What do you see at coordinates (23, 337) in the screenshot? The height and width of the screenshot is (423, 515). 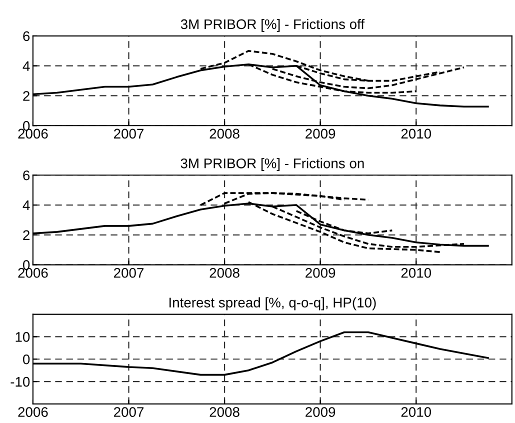 I see `y-tick-label: 10` at bounding box center [23, 337].